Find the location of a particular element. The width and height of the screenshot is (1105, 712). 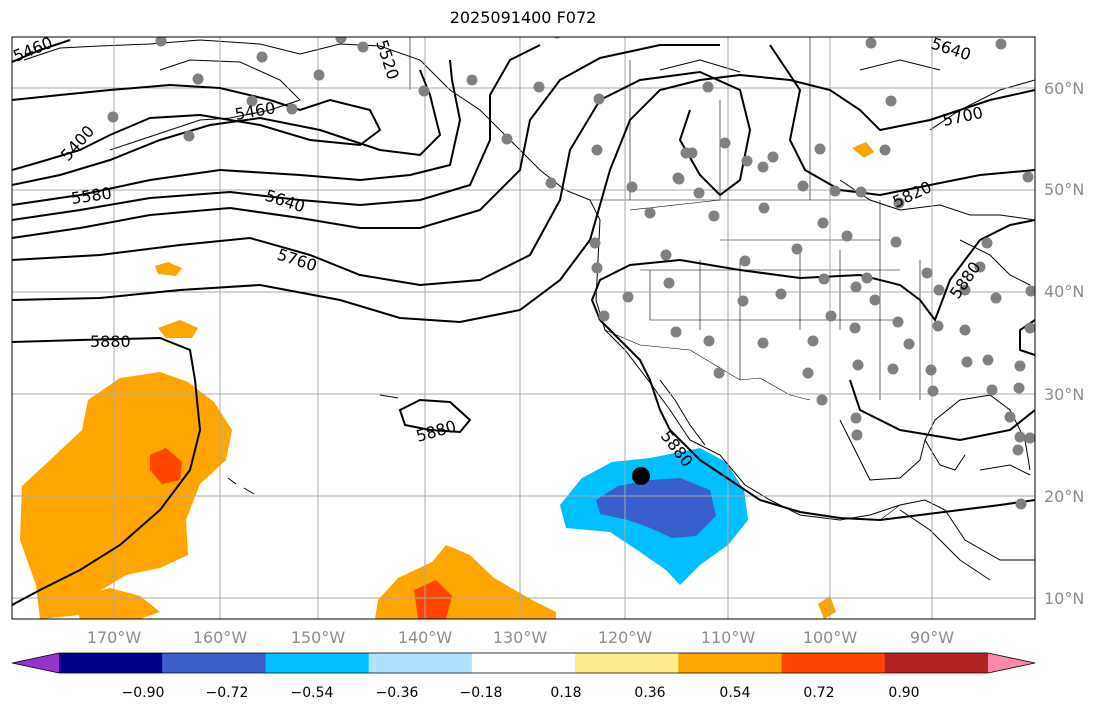

contour-label: 5640 is located at coordinates (951, 49).